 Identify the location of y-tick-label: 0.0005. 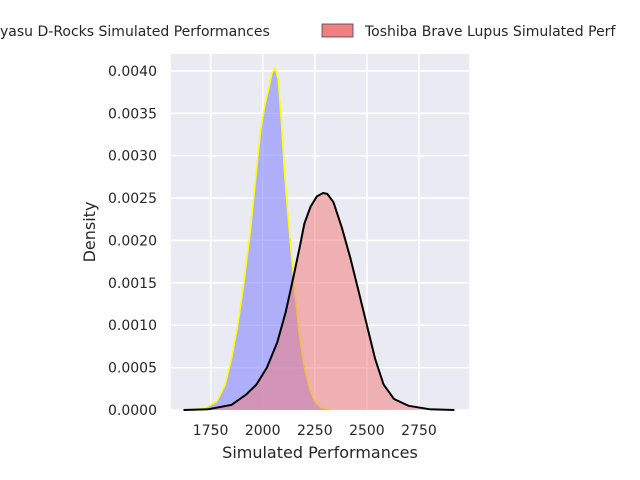
(132, 369).